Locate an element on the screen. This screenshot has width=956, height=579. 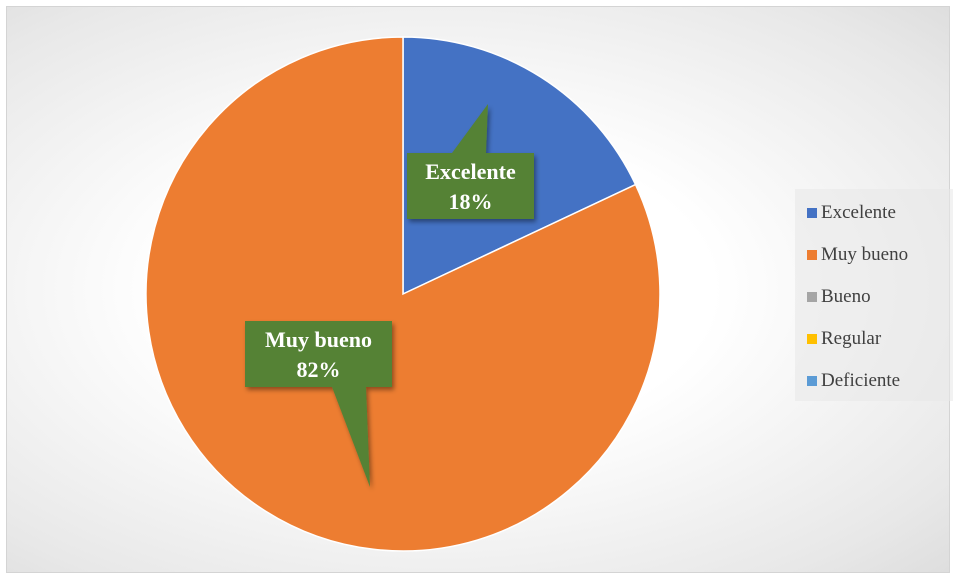
legend-label-deficiente: Deficiente is located at coordinates (861, 380).